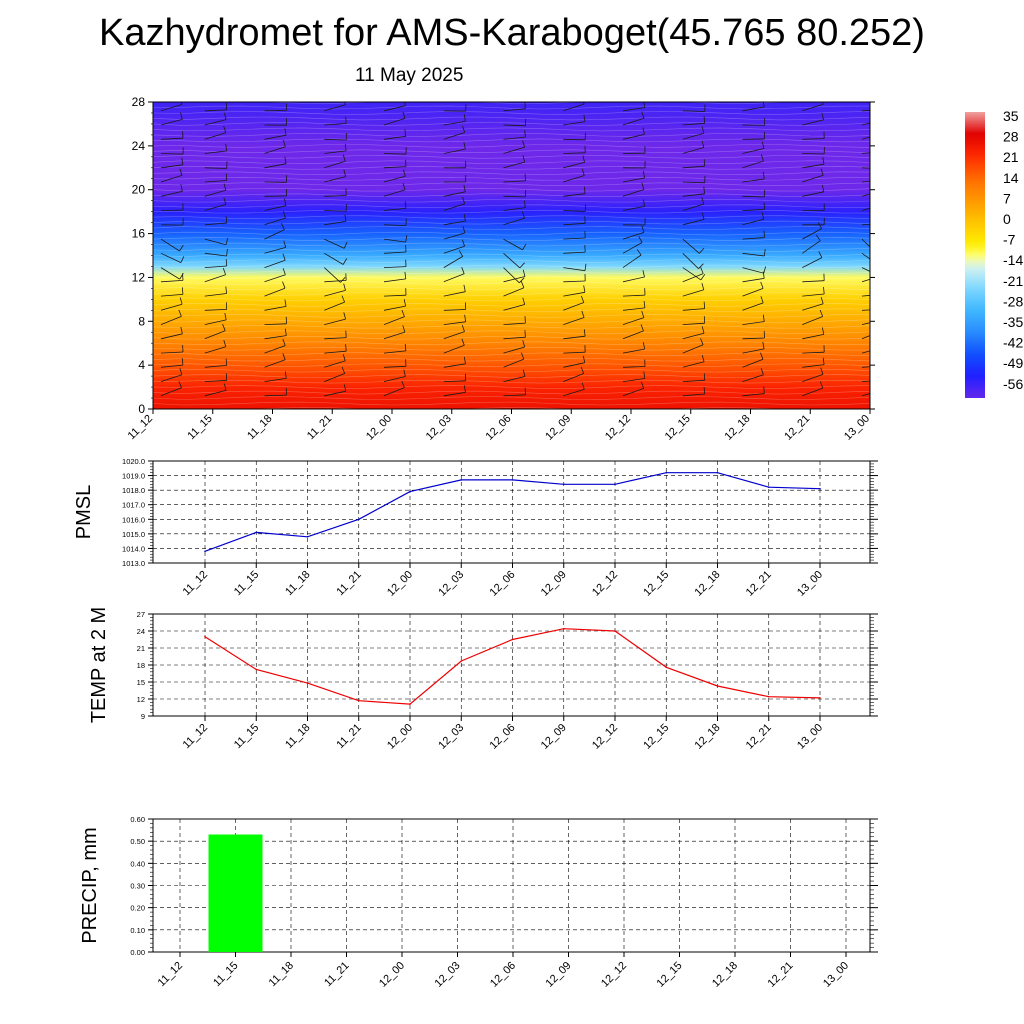  Describe the element at coordinates (171, 975) in the screenshot. I see `x-tick-label: 11_12` at that location.